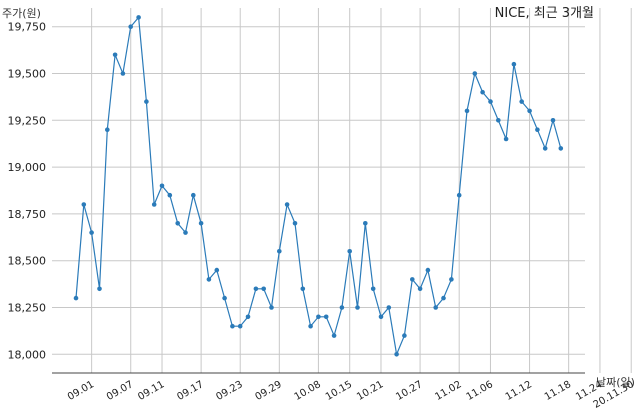  Describe the element at coordinates (339, 391) in the screenshot. I see `x-tick-label: 10.15` at that location.